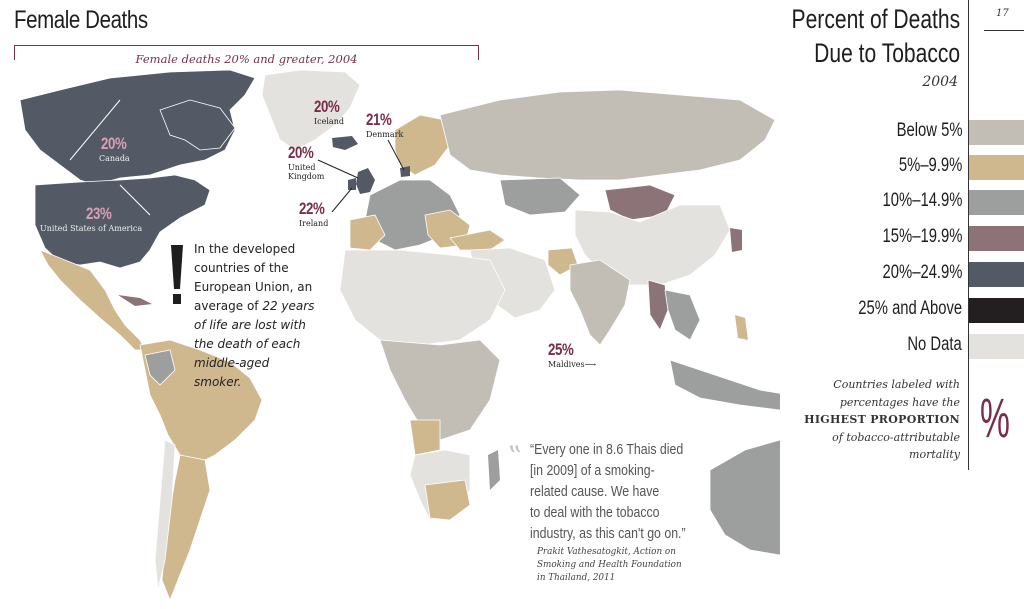 Image resolution: width=1024 pixels, height=609 pixels. I want to click on legend-note-line2: percentages have the, so click(899, 402).